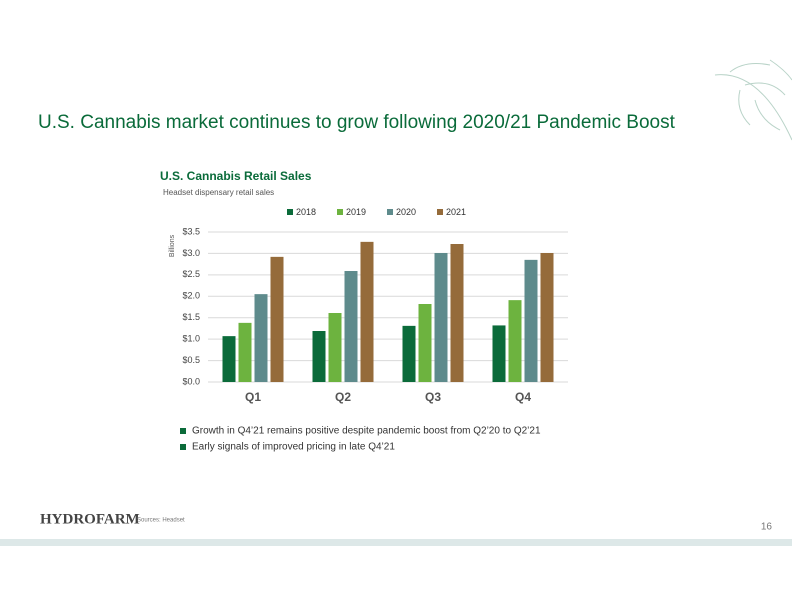 This screenshot has height=612, width=792. Describe the element at coordinates (356, 212) in the screenshot. I see `legend-label: 2019` at that location.